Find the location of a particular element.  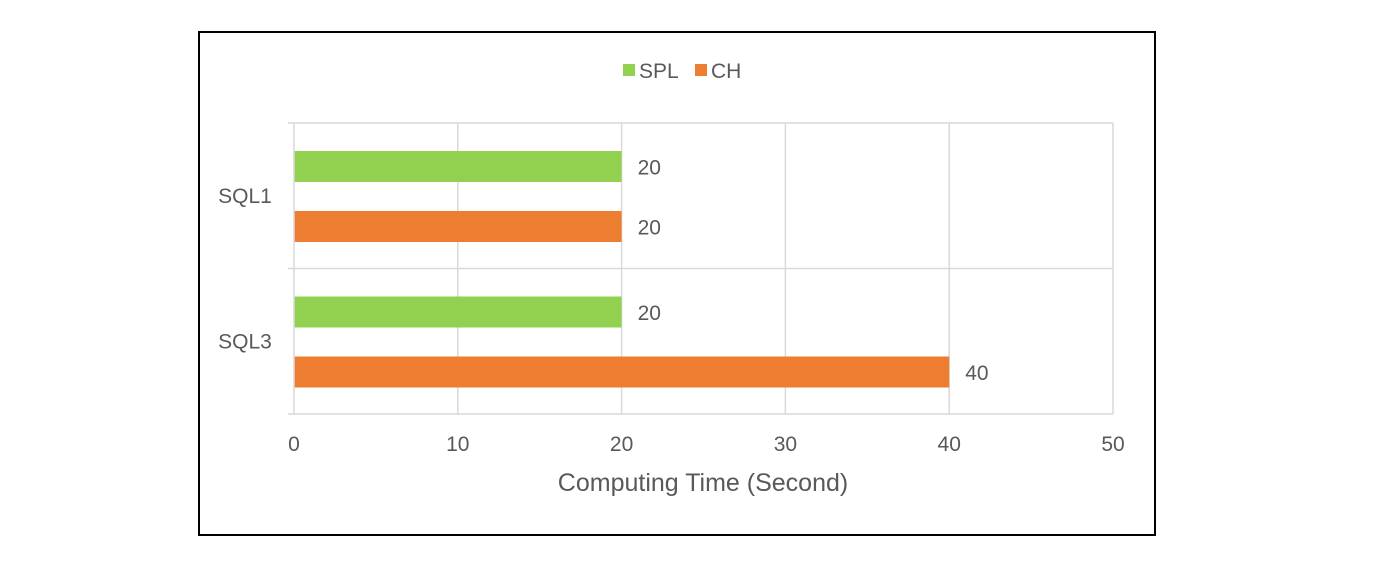

legend-label-spl: SPL is located at coordinates (659, 71).